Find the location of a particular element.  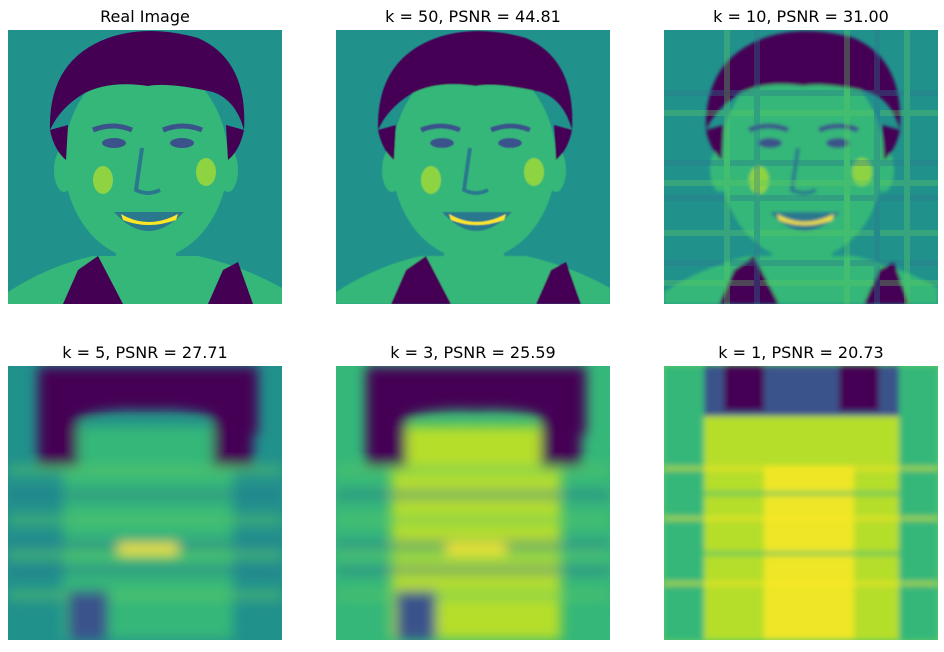

panel-k3: k = 3, PSNR = 25.59 is located at coordinates (473, 490).